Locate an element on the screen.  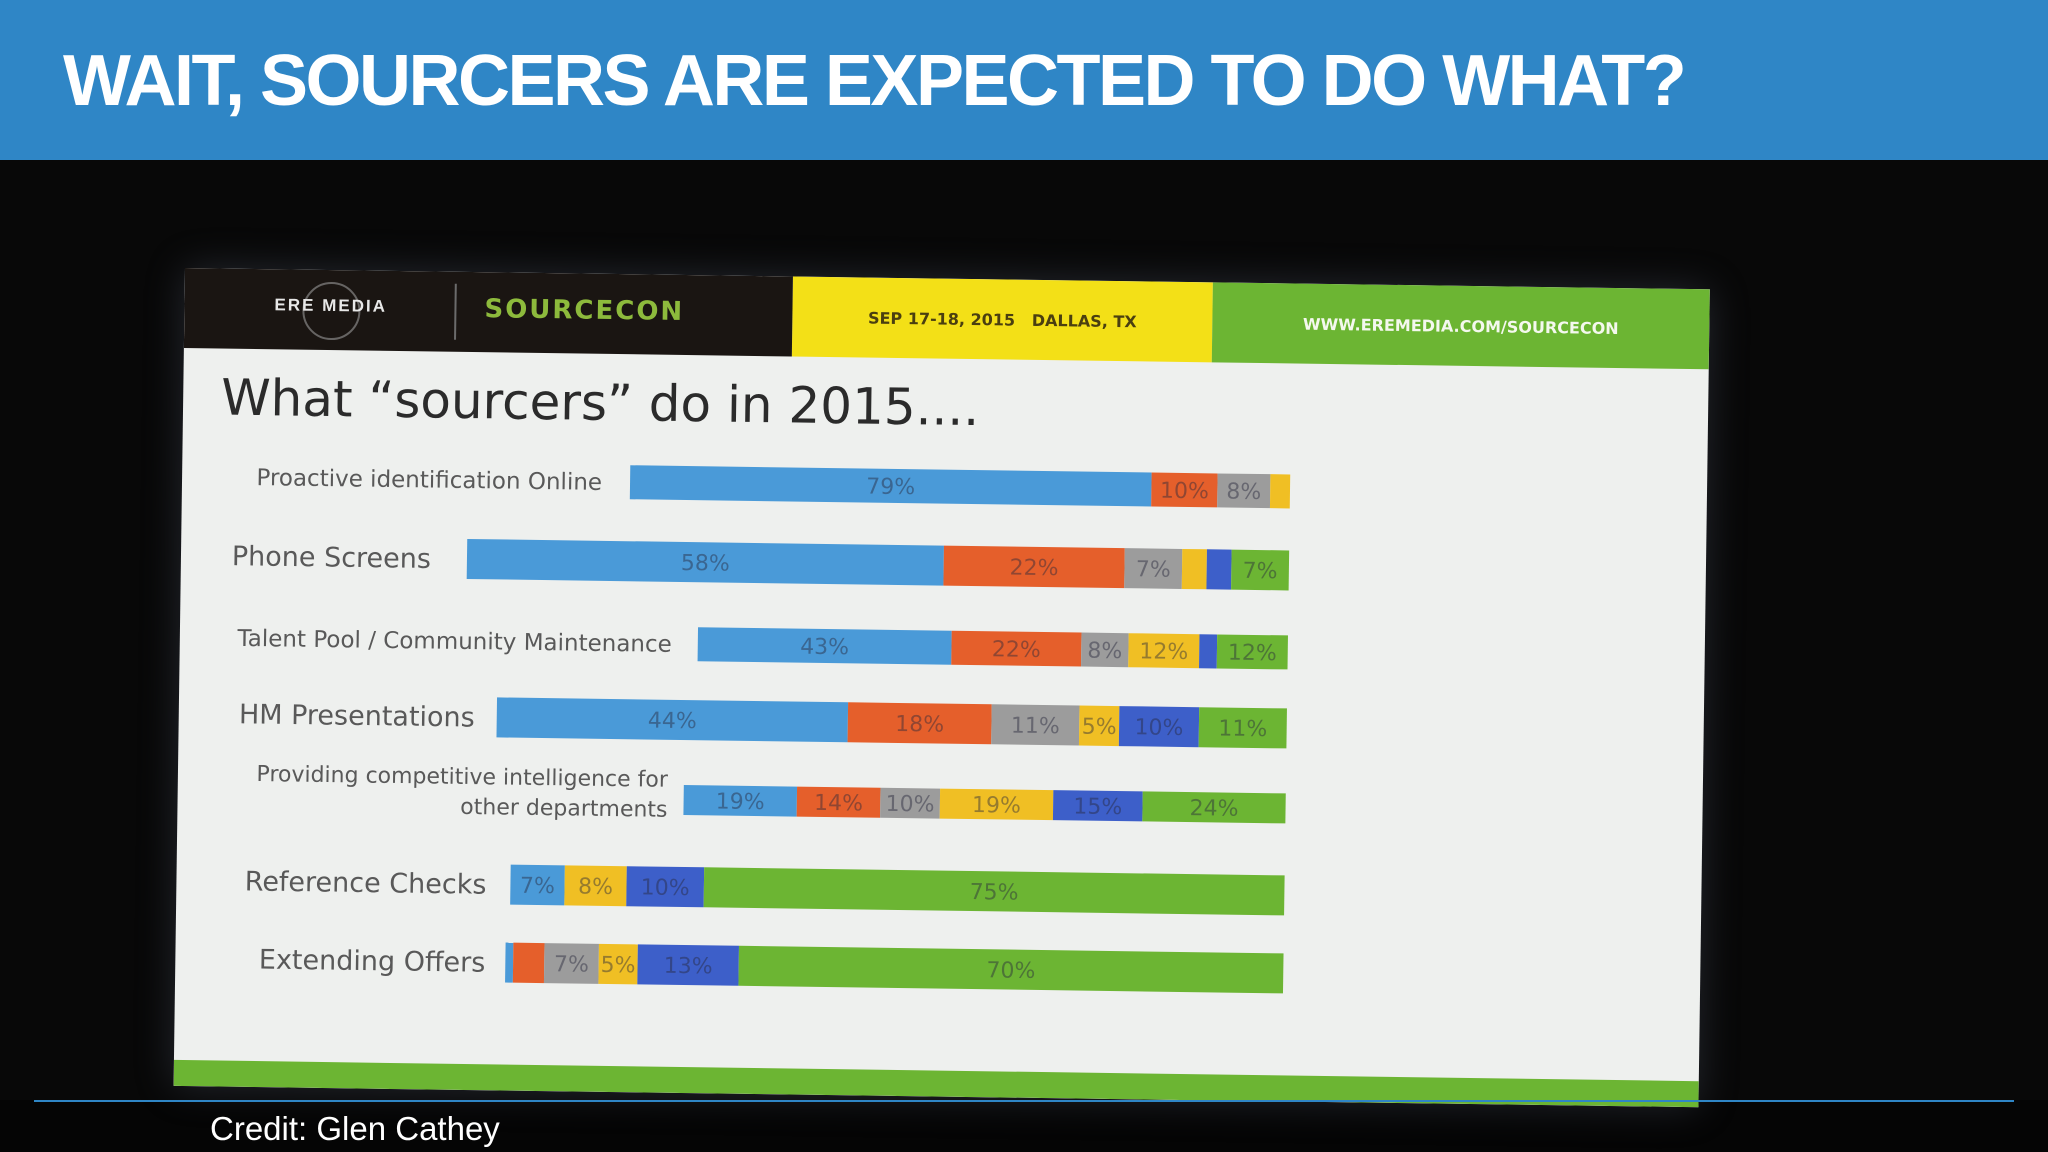
category-label: HM Presentations is located at coordinates (357, 716).